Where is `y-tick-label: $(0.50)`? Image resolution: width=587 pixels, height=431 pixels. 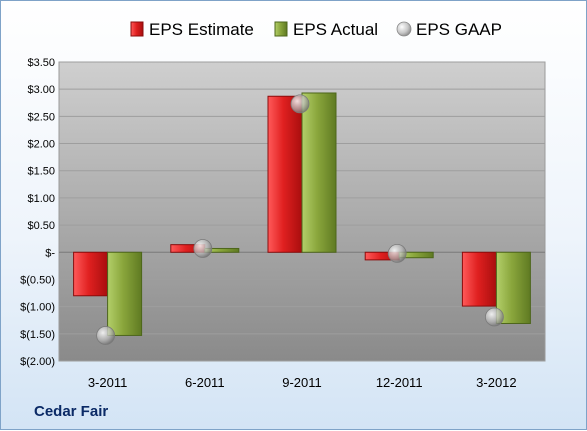
y-tick-label: $(0.50) is located at coordinates (37, 280).